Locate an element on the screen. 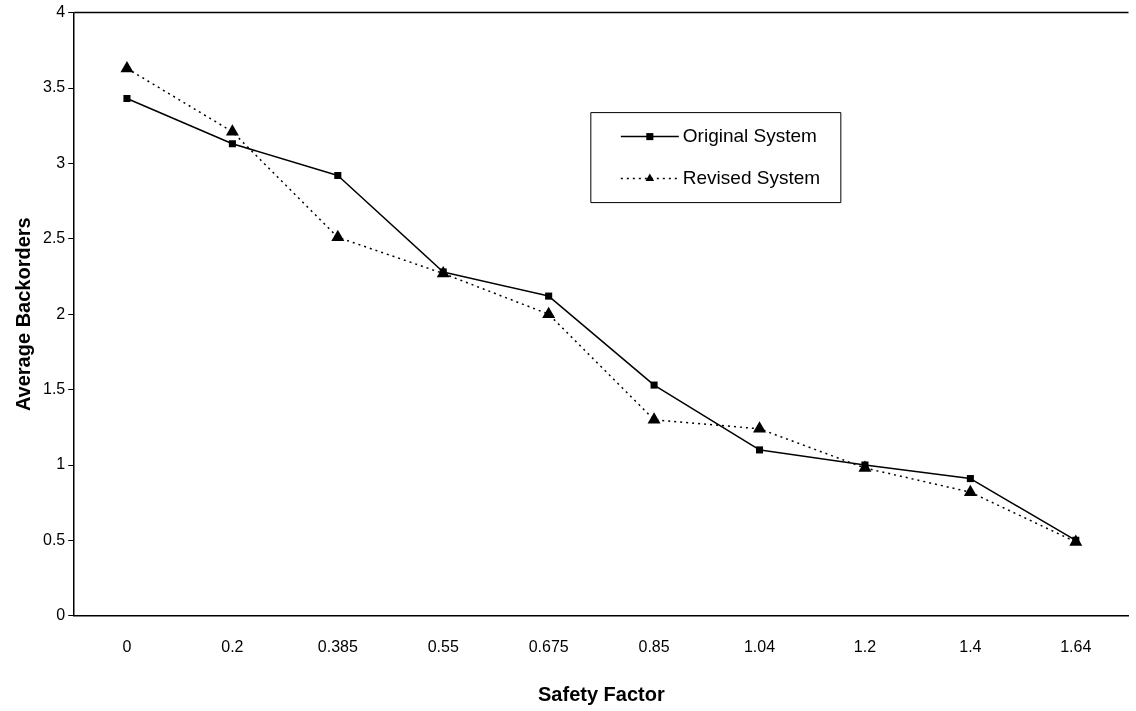 This screenshot has width=1136, height=711. y-tick-label: 3 is located at coordinates (61, 162).